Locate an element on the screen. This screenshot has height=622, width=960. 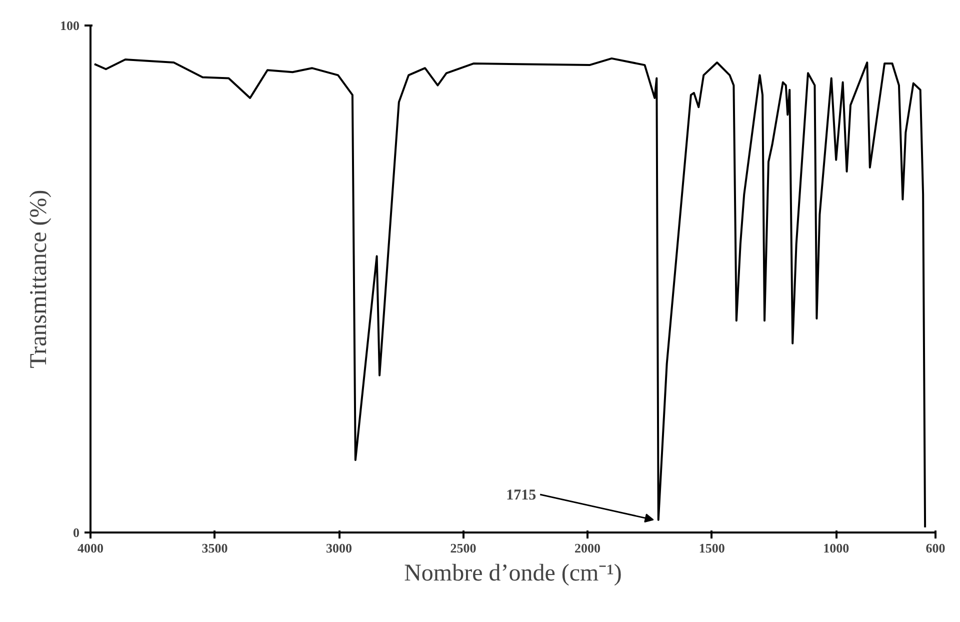
x-tick-label: 1500 is located at coordinates (711, 548).